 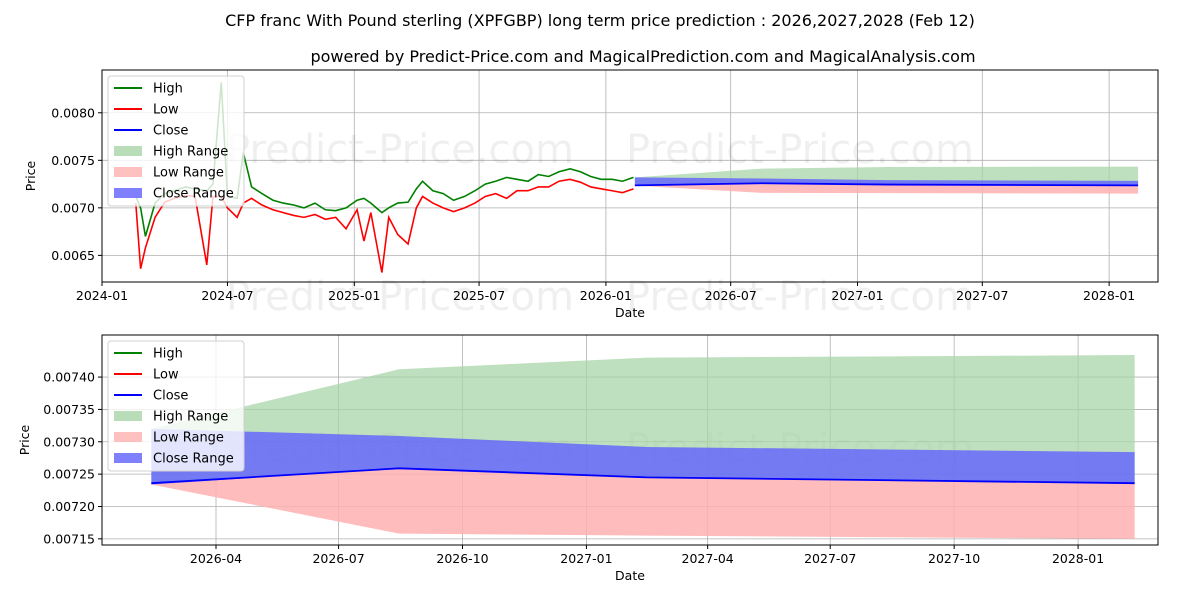 I want to click on y-tick-label: 0.00720, so click(x=69, y=506).